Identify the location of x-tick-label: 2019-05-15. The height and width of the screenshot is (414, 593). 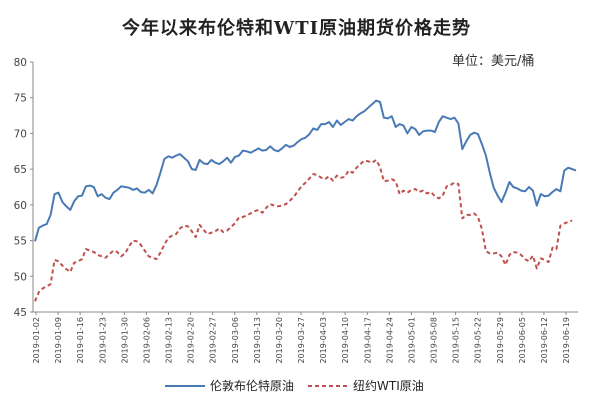
(456, 340).